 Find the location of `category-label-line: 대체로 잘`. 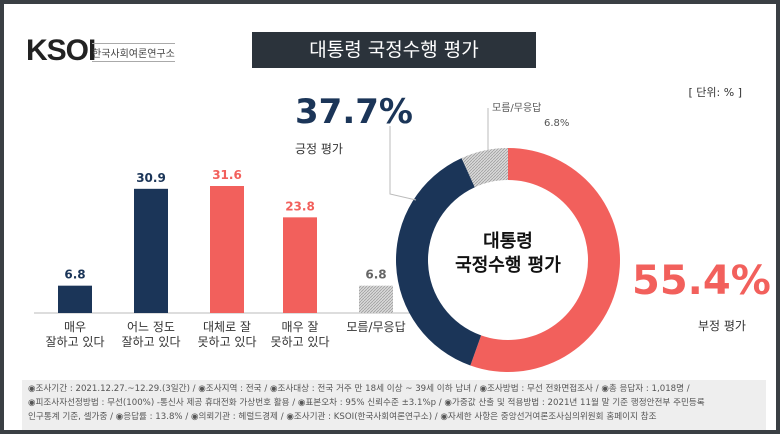

category-label-line: 대체로 잘 is located at coordinates (227, 327).